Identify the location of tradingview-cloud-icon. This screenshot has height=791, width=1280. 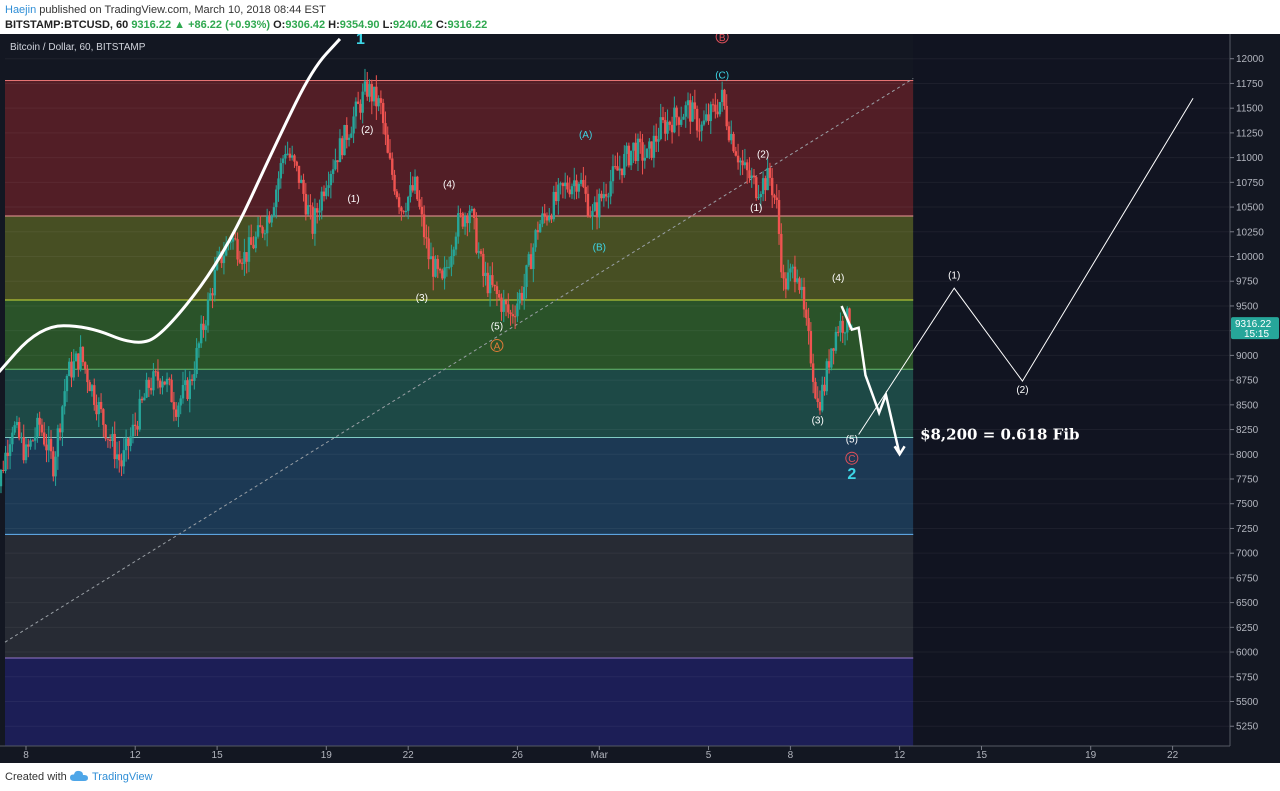
(79, 776).